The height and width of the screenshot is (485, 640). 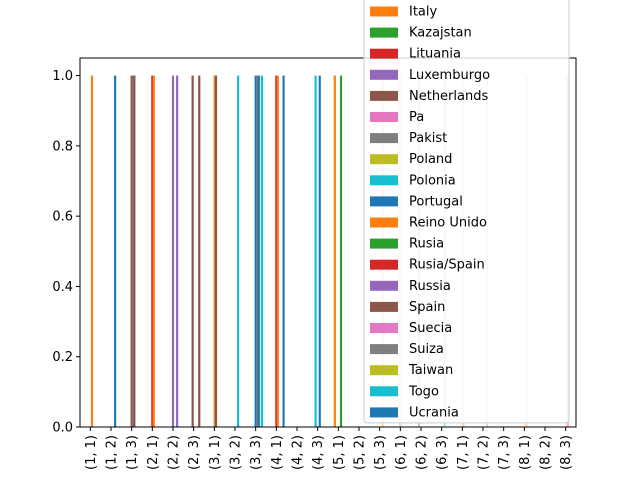 I want to click on legend-label: Pakist, so click(x=428, y=138).